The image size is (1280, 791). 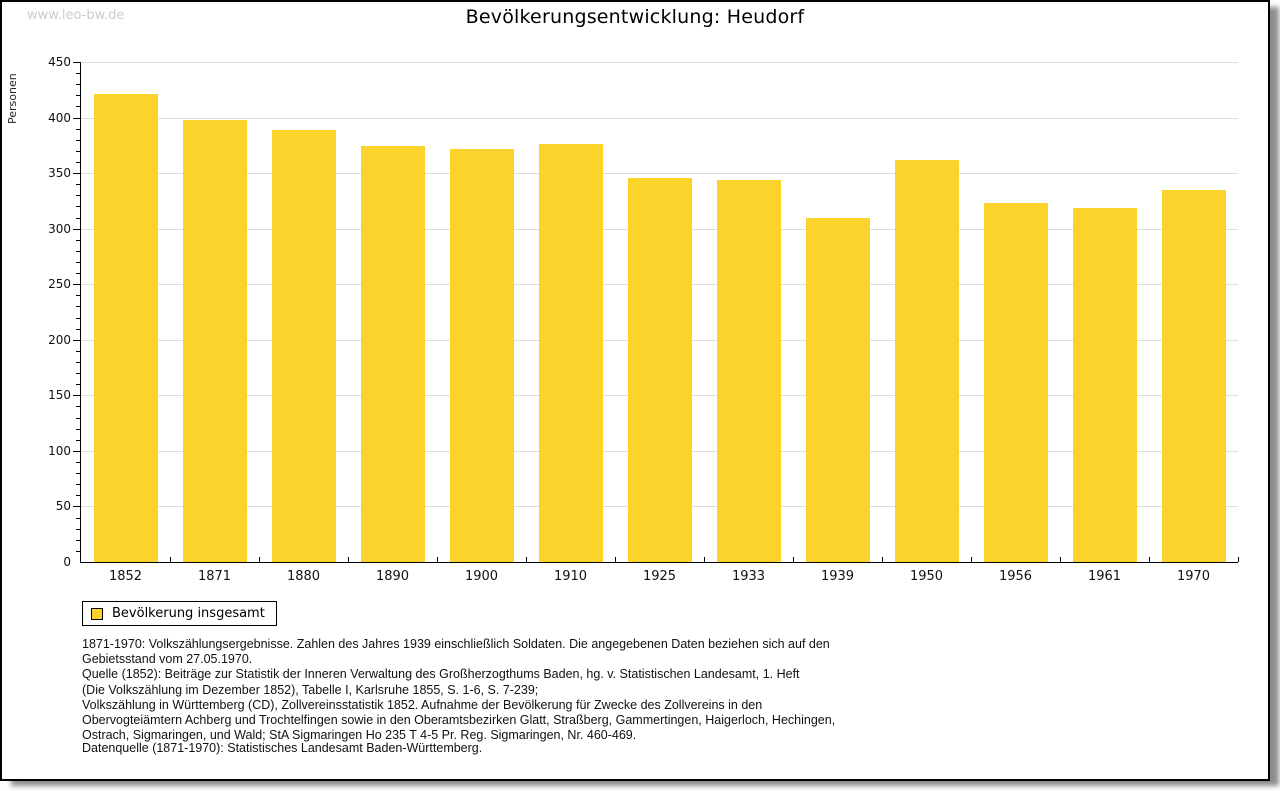 I want to click on watermark: www.leo-bw.de, so click(x=76, y=15).